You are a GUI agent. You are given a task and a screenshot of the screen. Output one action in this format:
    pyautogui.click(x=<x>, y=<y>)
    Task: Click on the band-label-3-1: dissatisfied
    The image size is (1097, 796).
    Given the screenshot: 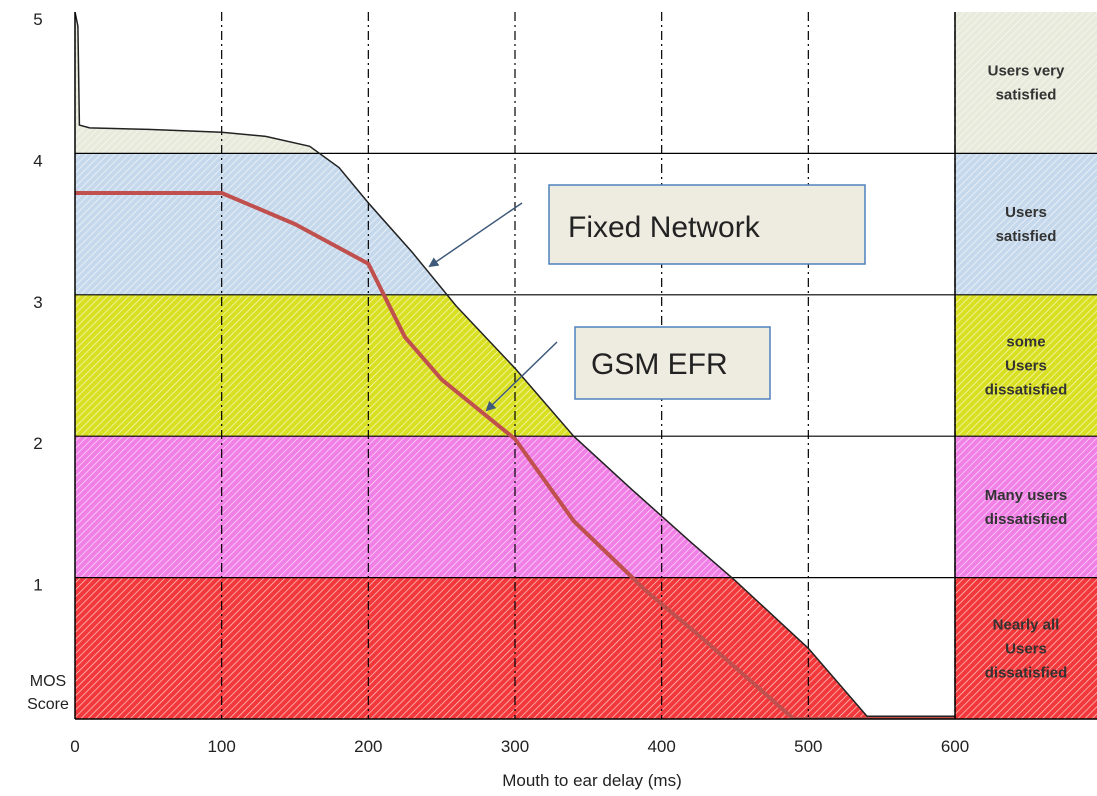 What is the action you would take?
    pyautogui.click(x=1026, y=519)
    